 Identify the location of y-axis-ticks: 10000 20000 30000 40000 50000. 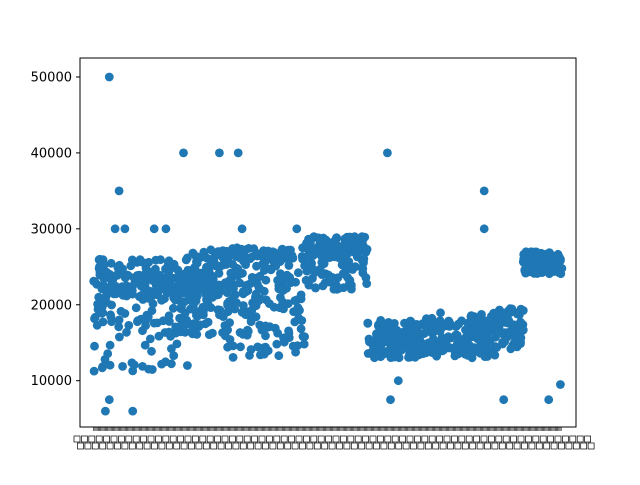
(55, 229).